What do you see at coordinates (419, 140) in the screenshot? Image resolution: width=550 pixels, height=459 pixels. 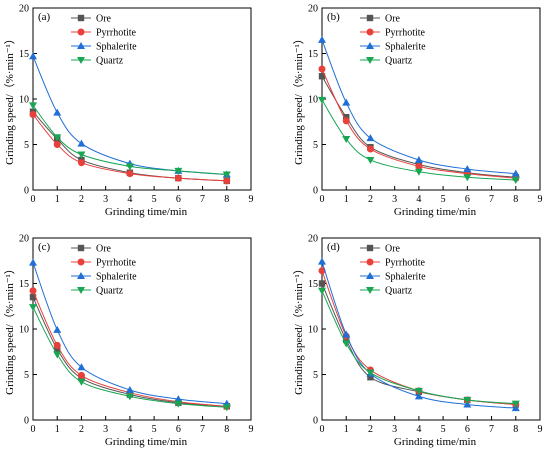 I see `series-quartz` at bounding box center [419, 140].